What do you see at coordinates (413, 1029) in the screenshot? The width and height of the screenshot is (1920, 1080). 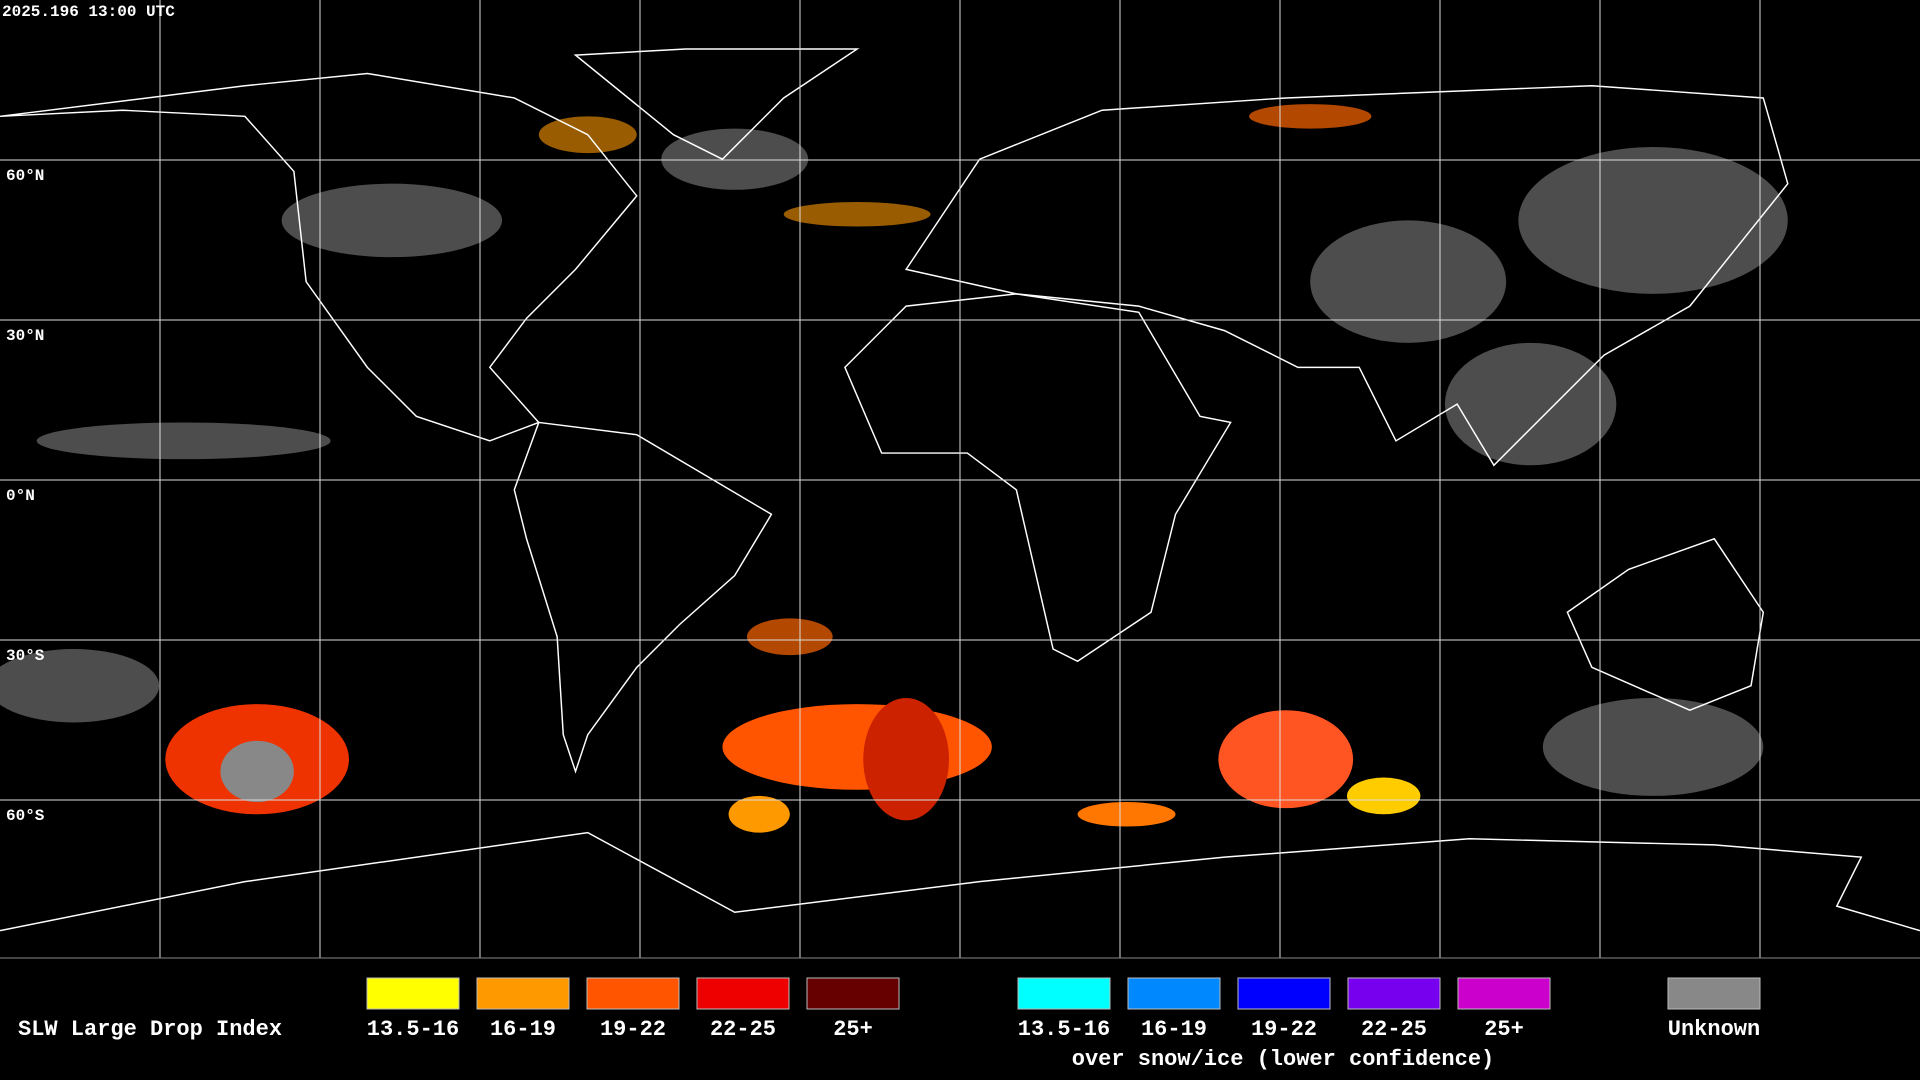 I see `legend-item-label: 13.5-16` at bounding box center [413, 1029].